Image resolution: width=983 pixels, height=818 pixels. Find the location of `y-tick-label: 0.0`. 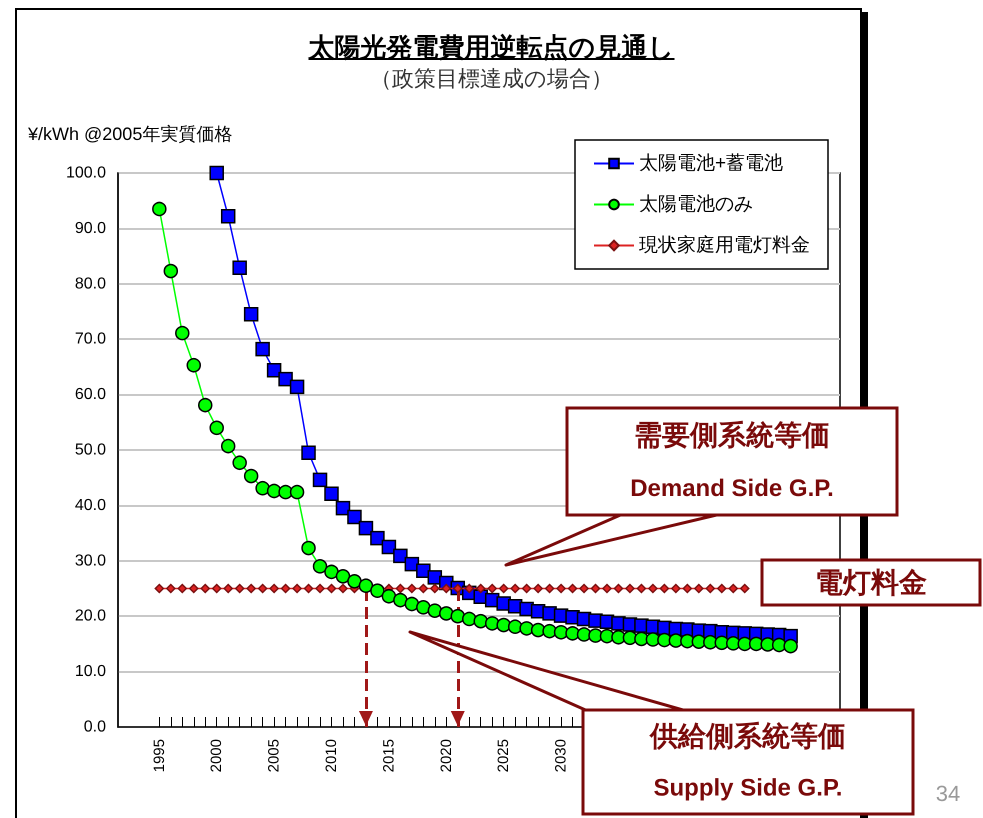

y-tick-label: 0.0 is located at coordinates (95, 727).